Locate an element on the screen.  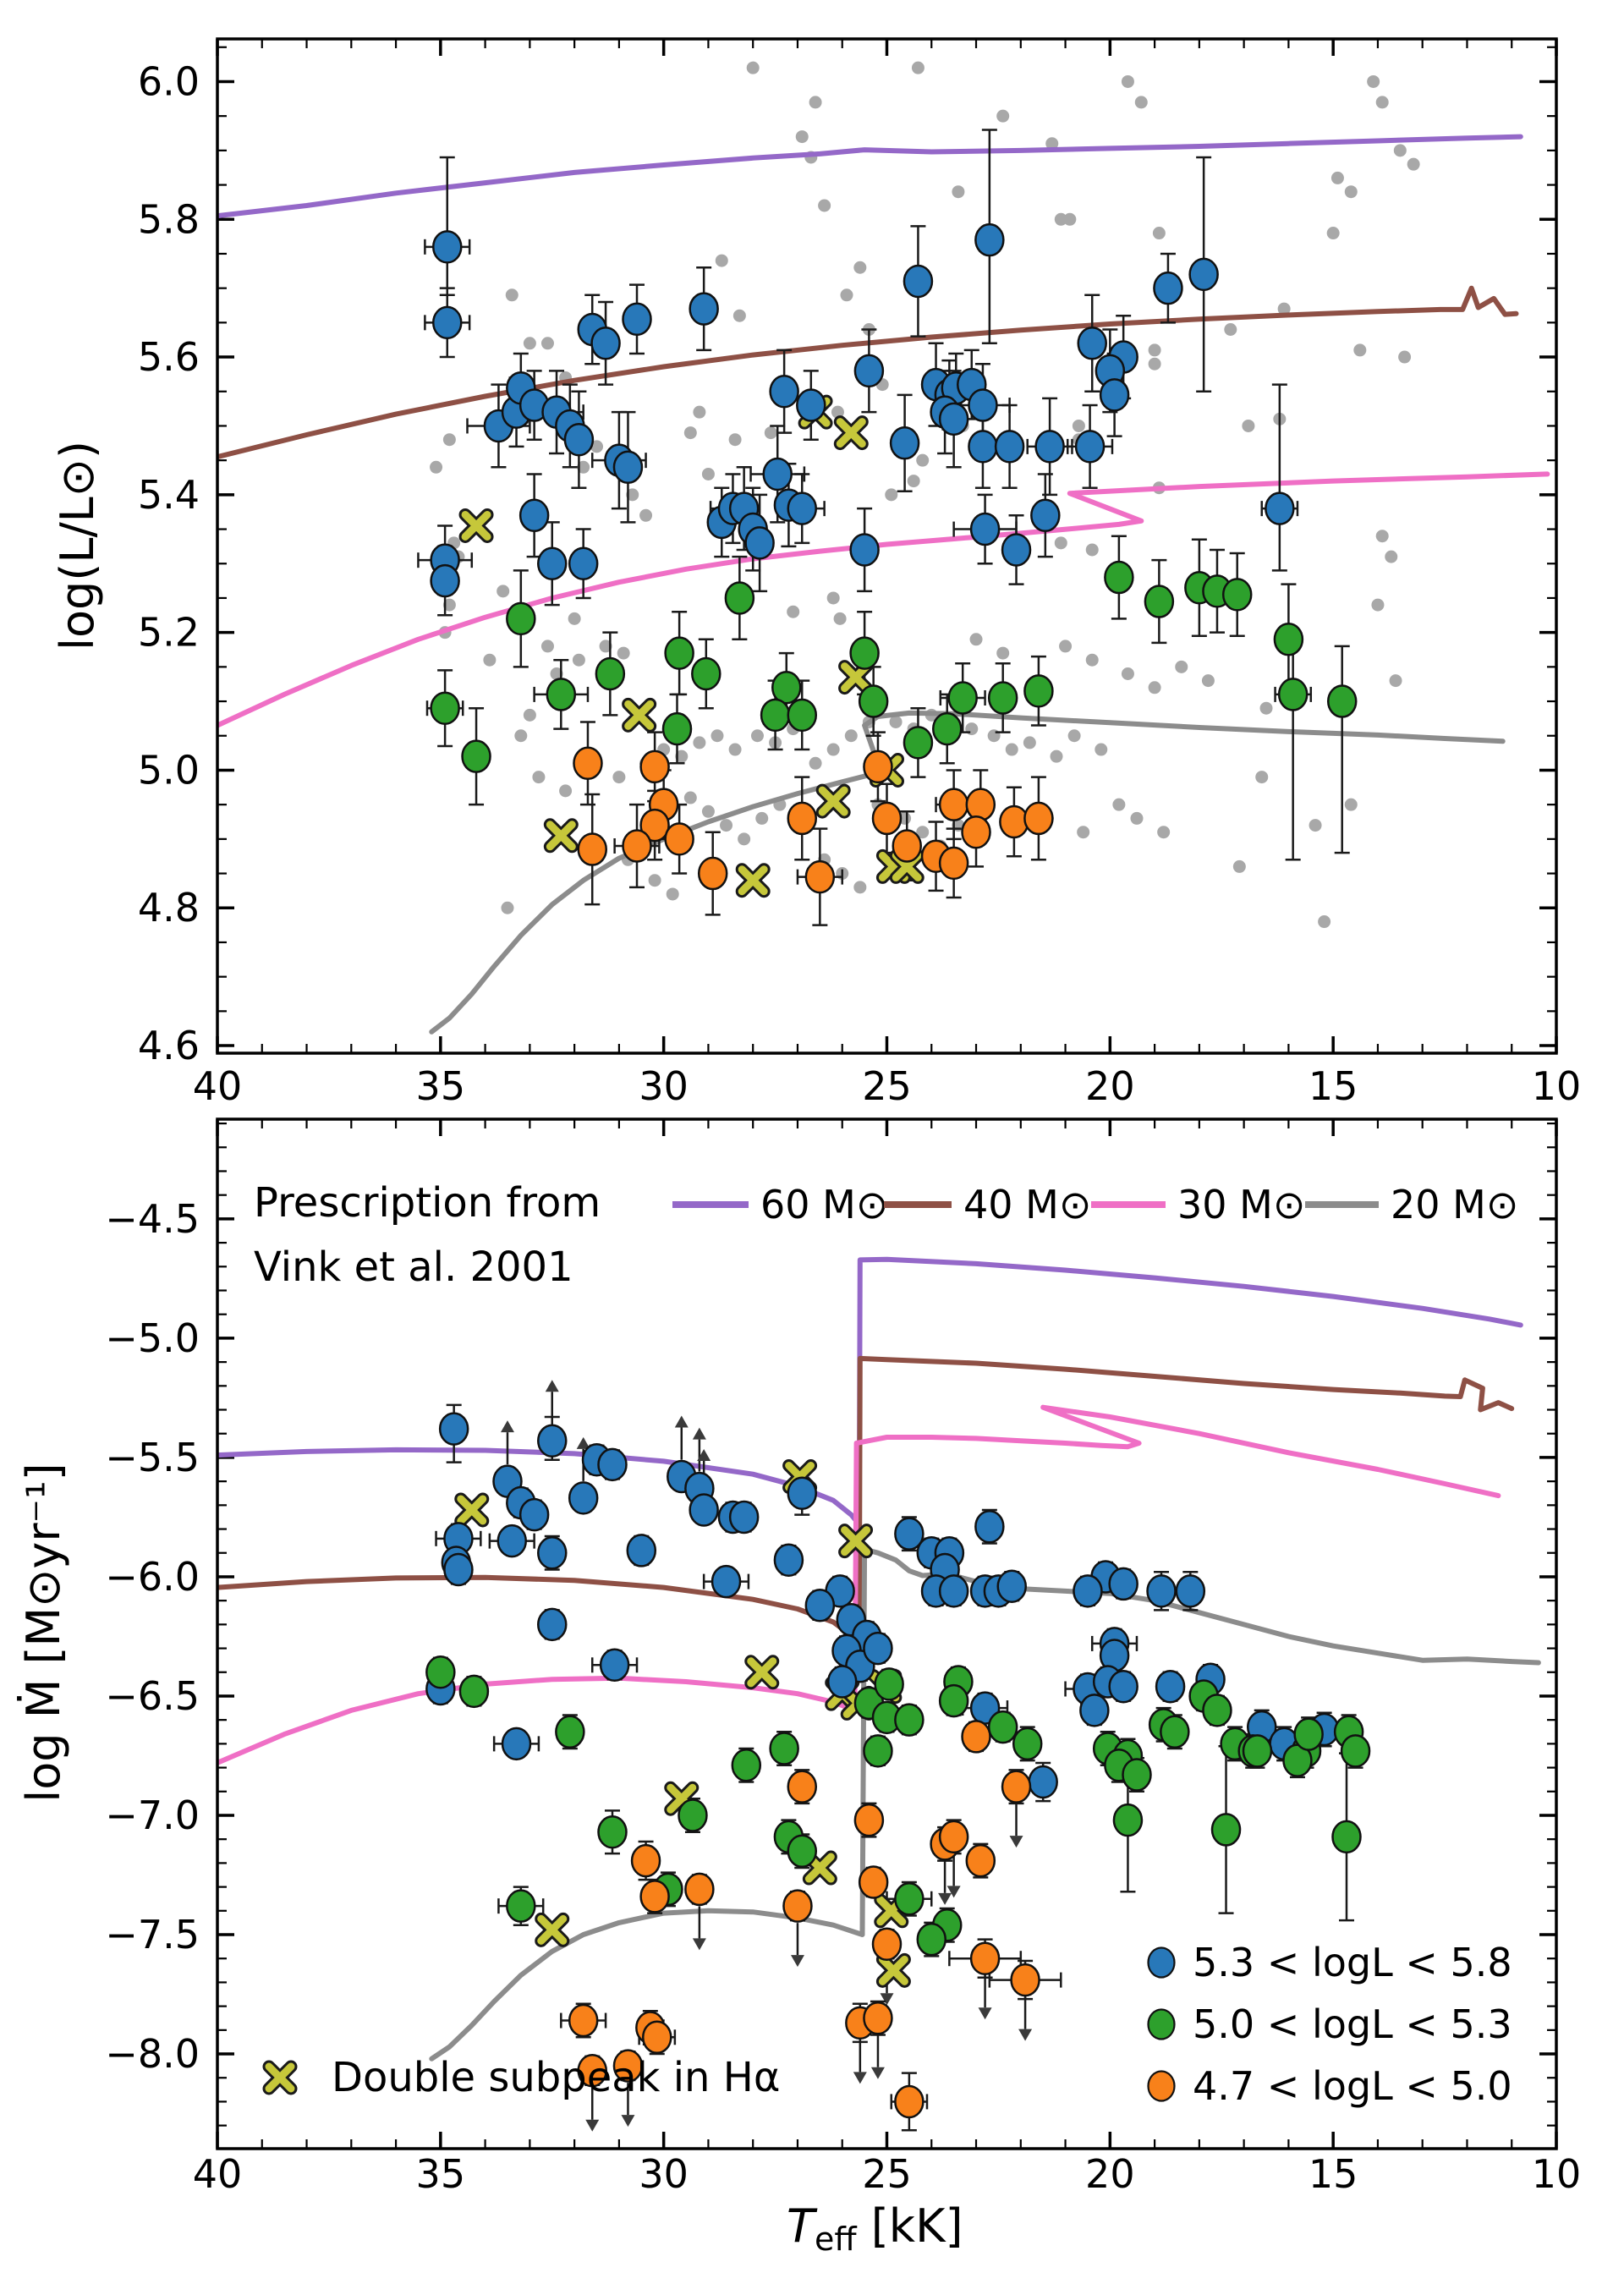
legend-line-label: 60 M⊙ is located at coordinates (824, 1204).